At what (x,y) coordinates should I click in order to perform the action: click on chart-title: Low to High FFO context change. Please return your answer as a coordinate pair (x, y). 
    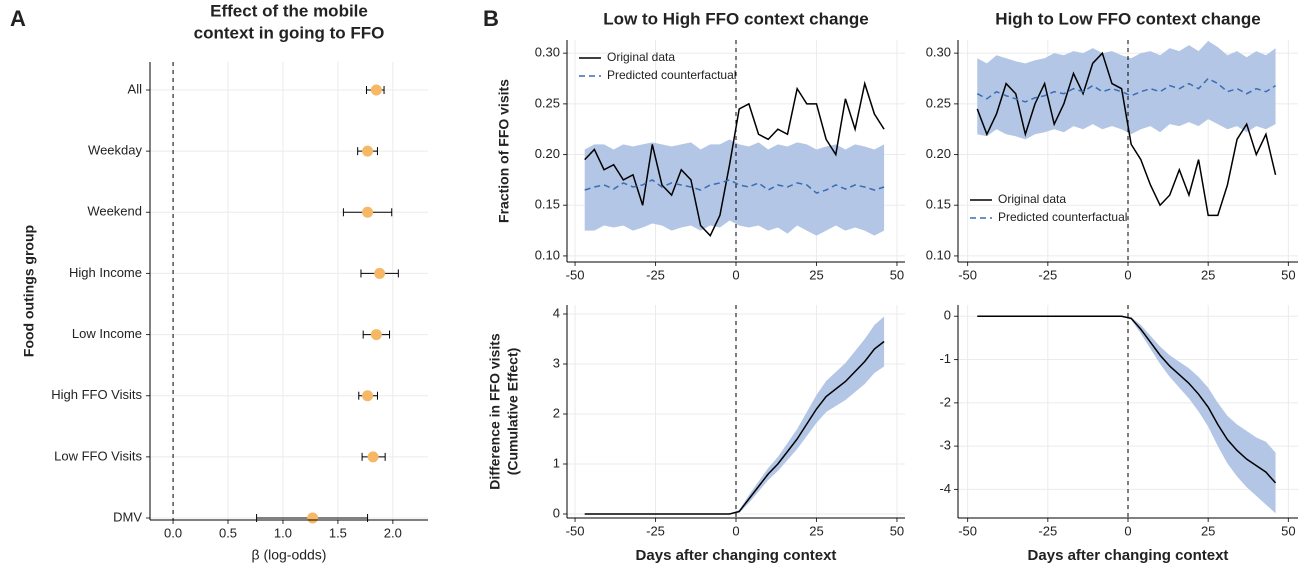
    Looking at the image, I should click on (735, 18).